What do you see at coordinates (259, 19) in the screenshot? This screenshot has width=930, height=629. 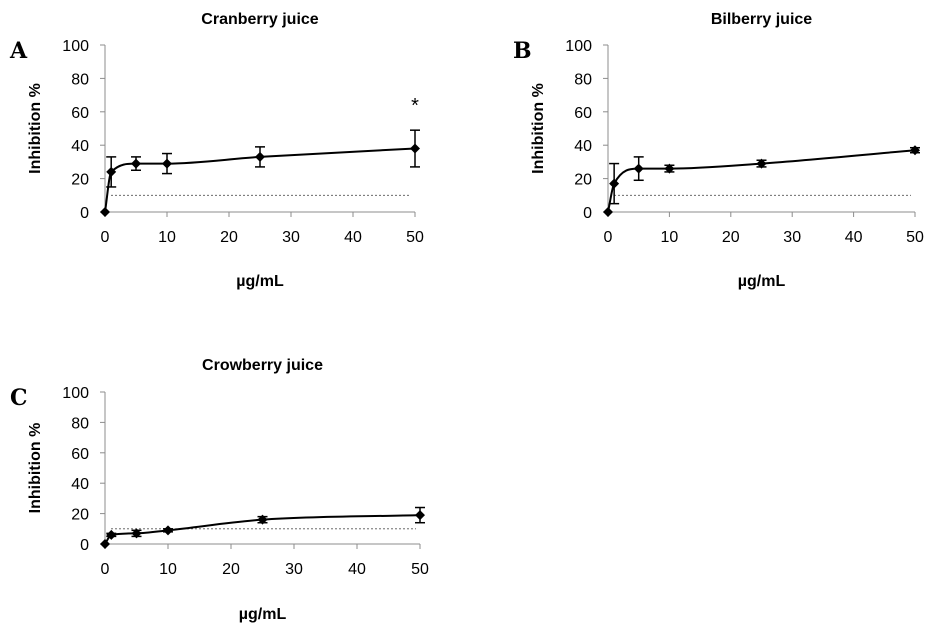 I see `chart-title: Cranberry juice` at bounding box center [259, 19].